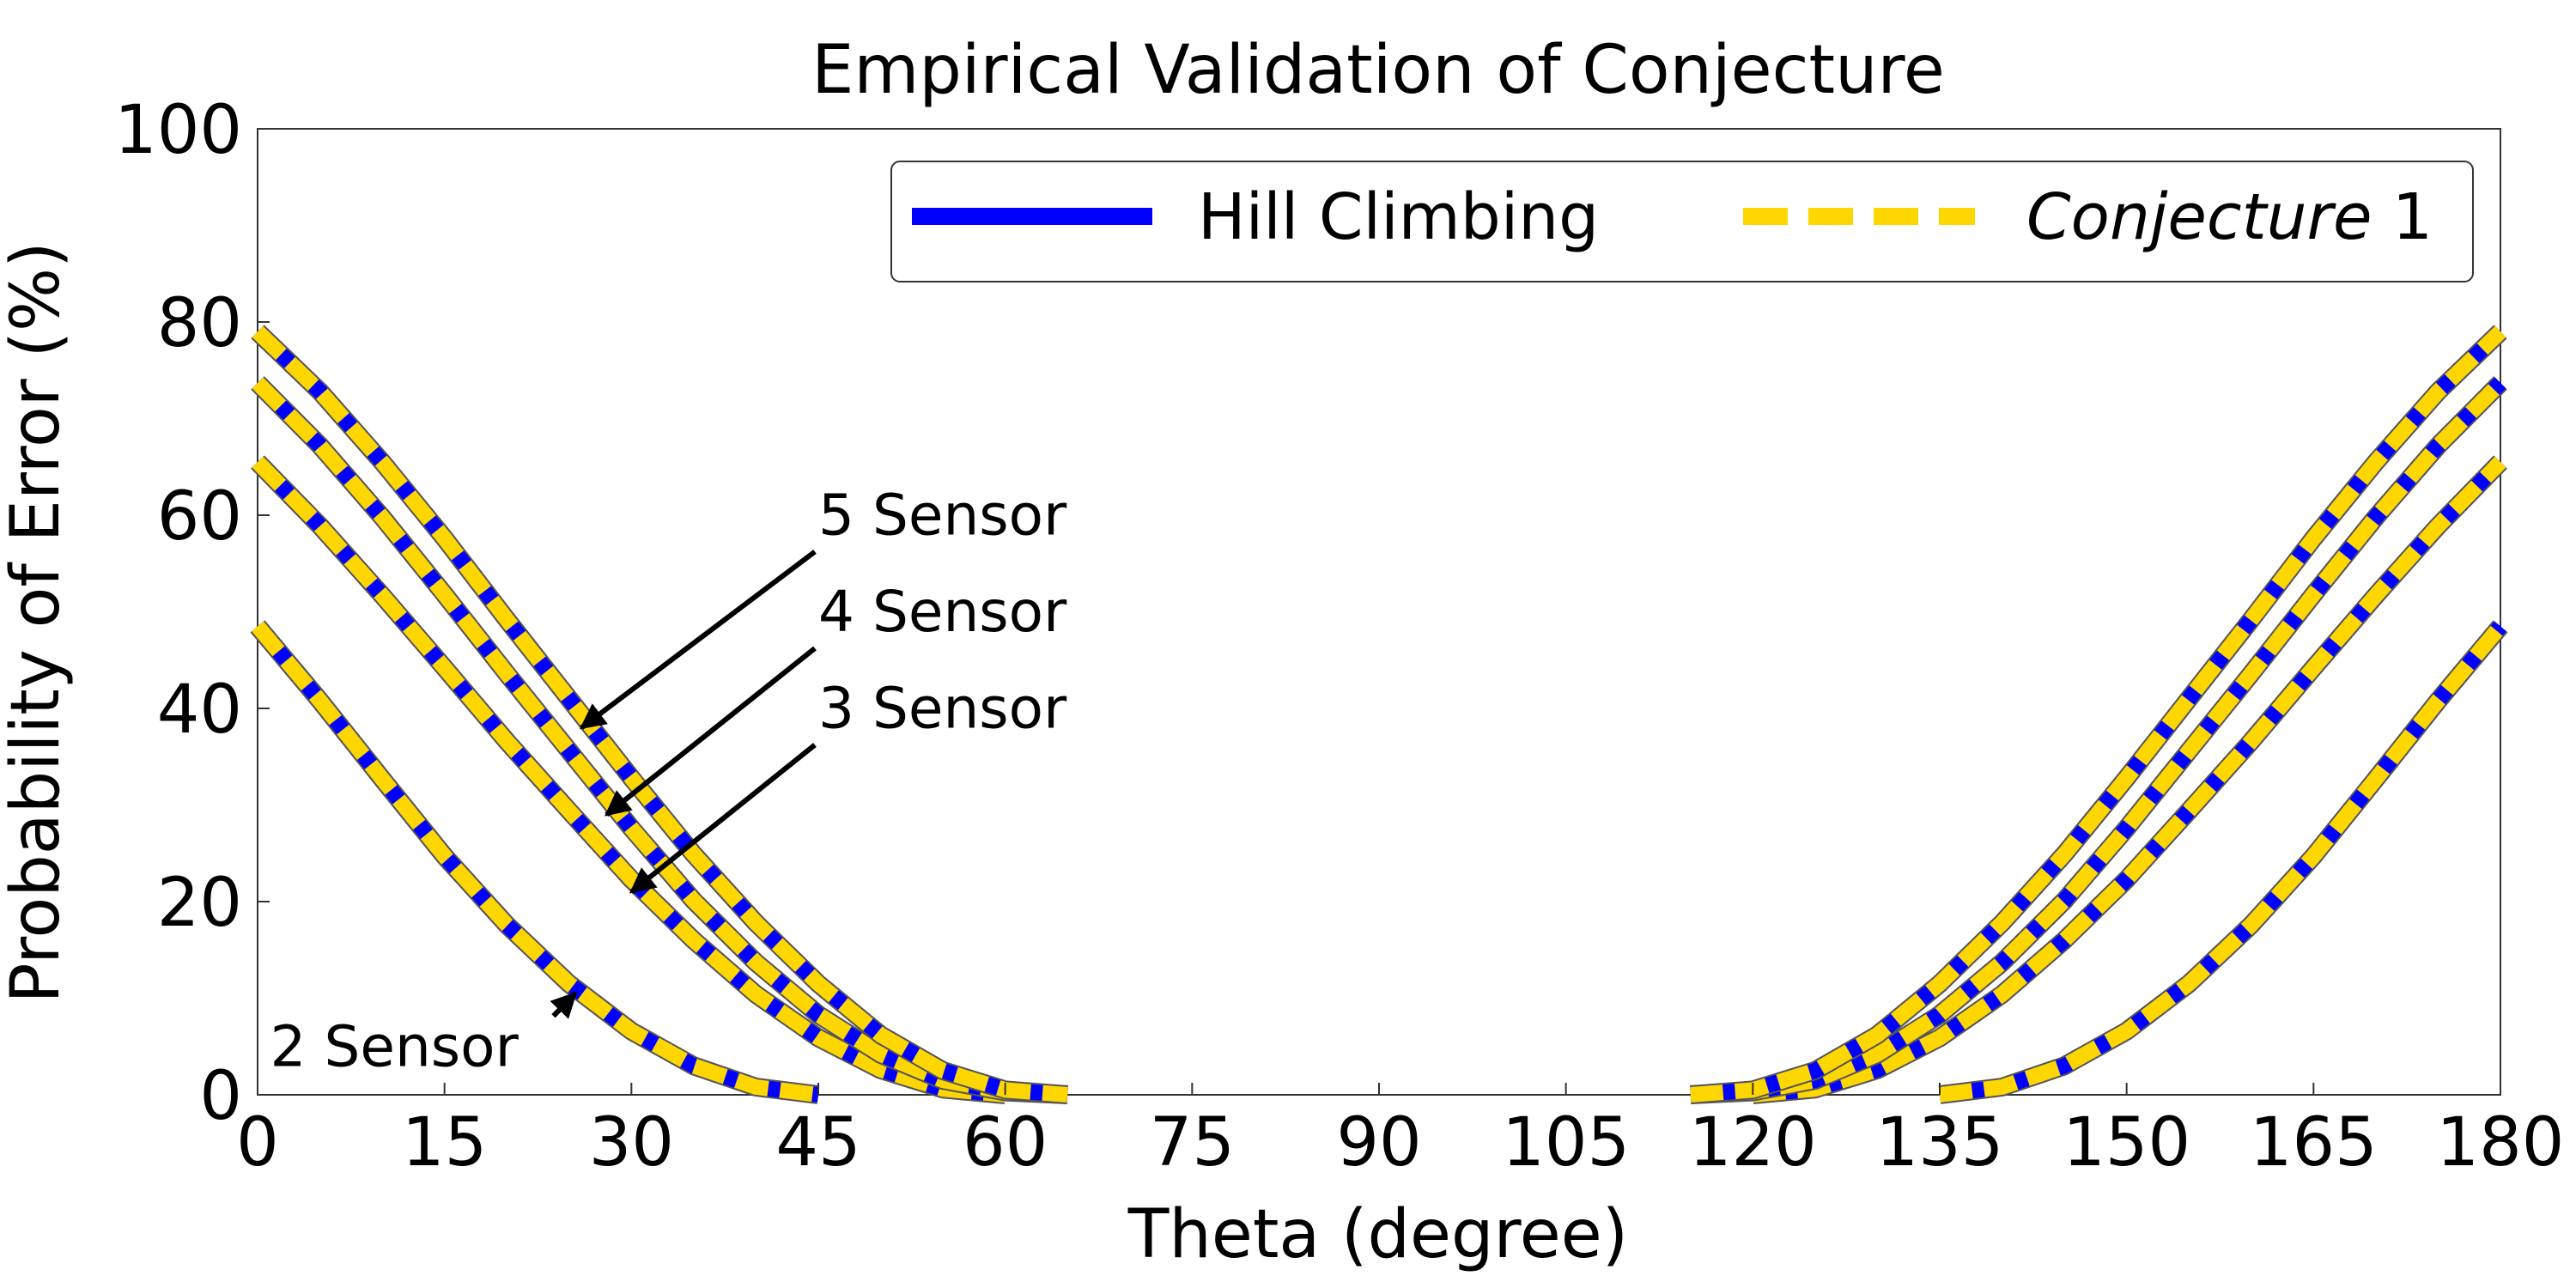 This screenshot has width=2576, height=1288. Describe the element at coordinates (2501, 1143) in the screenshot. I see `x-tick-label: 180` at that location.